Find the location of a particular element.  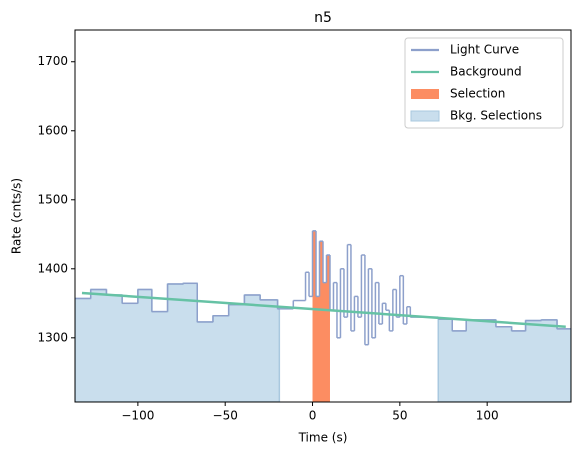

legend-label: Light Curve is located at coordinates (484, 50).